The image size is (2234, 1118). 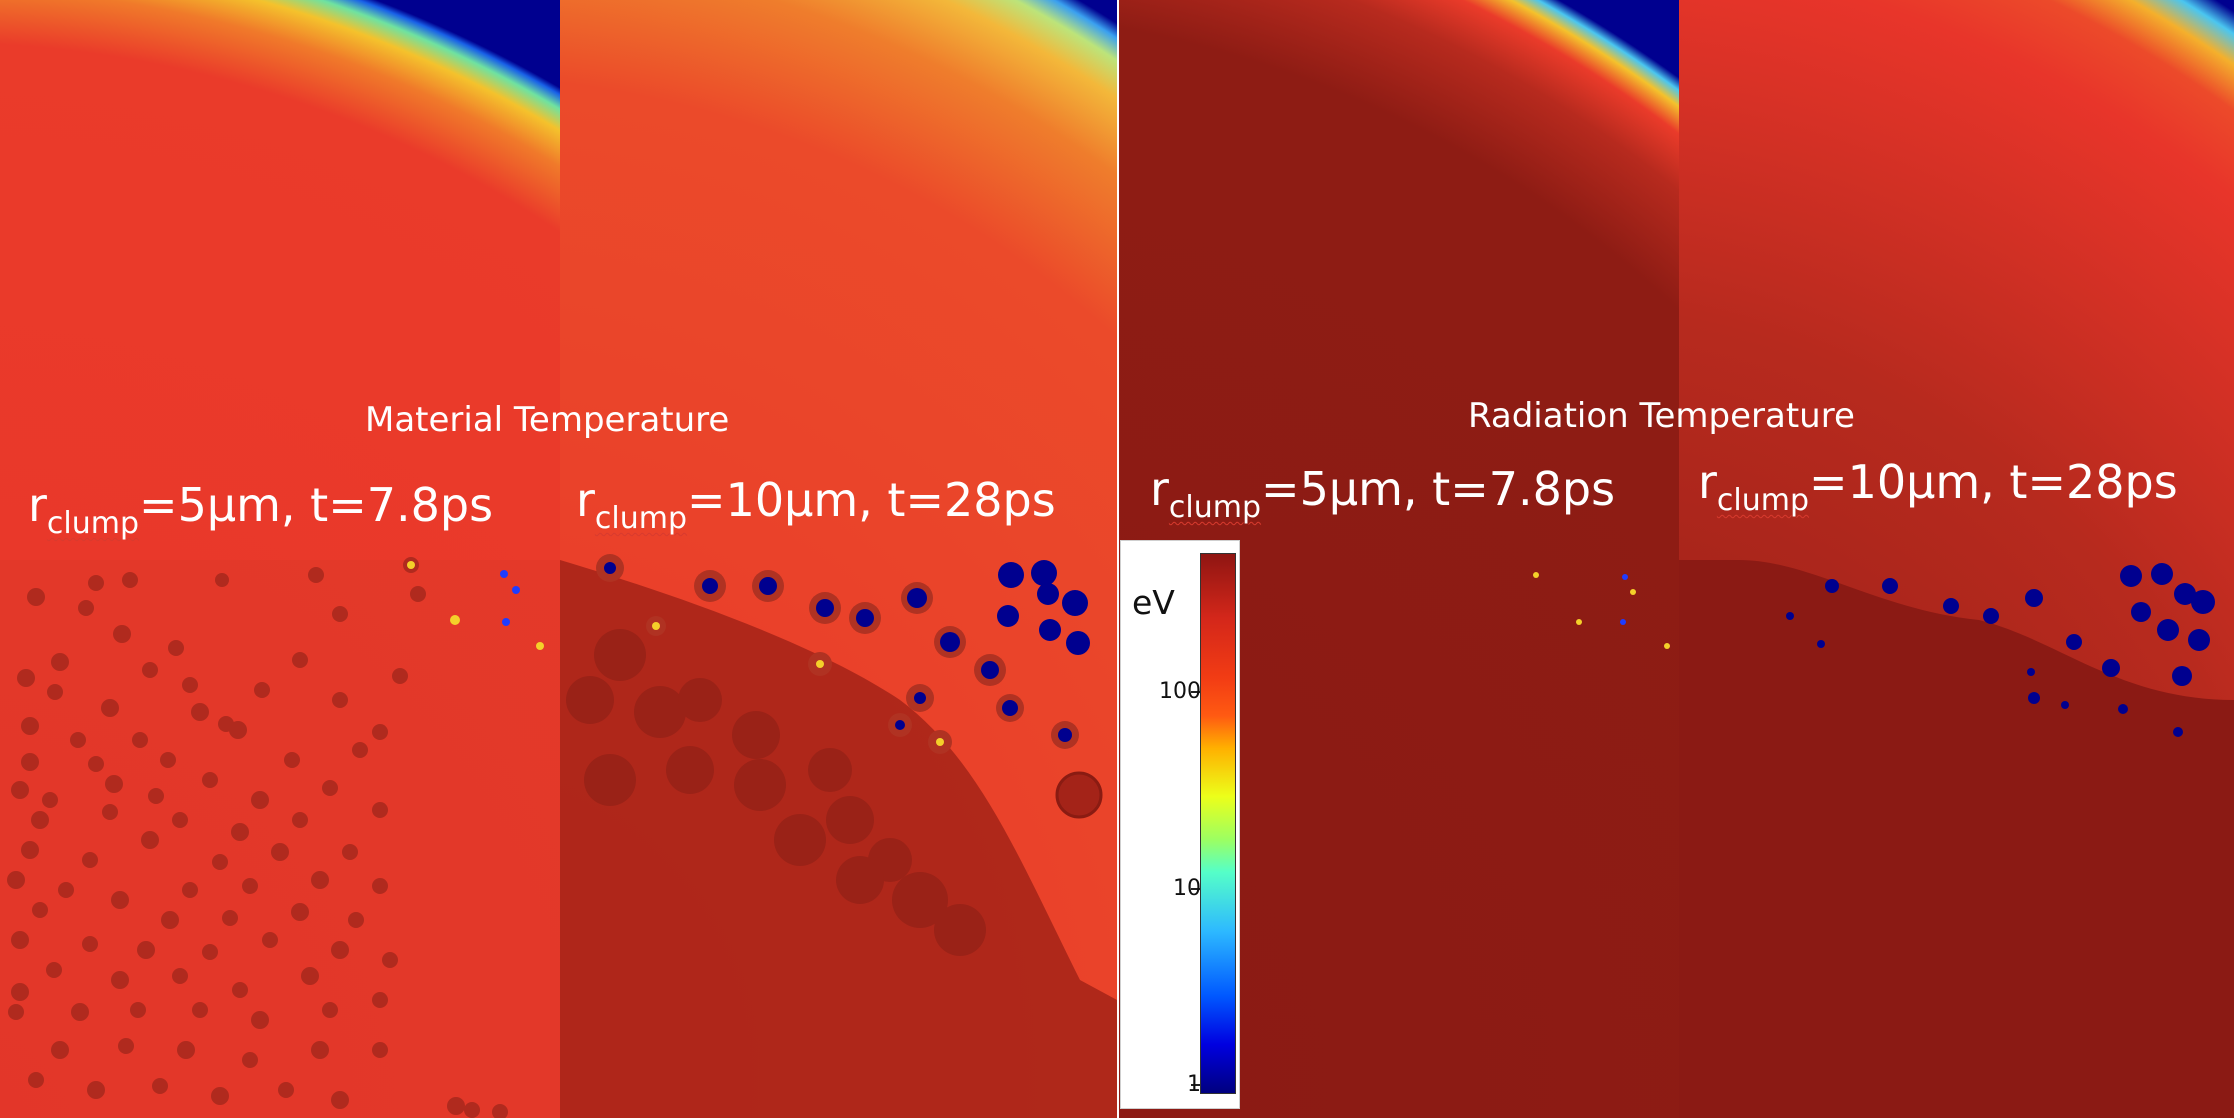 What do you see at coordinates (547, 420) in the screenshot?
I see `material-temperature-title: Material Temperature` at bounding box center [547, 420].